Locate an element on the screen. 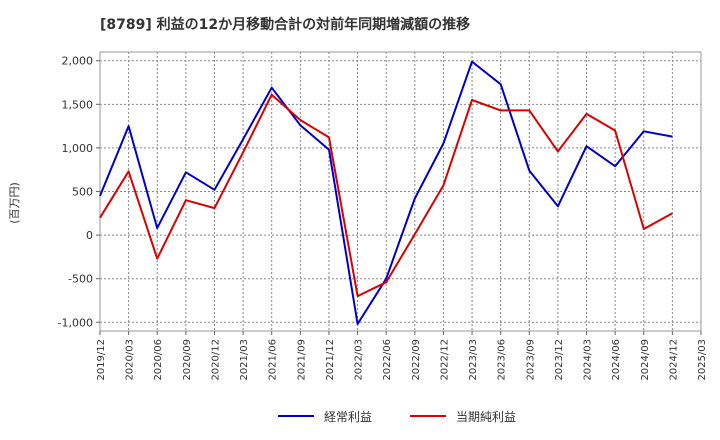 The height and width of the screenshot is (440, 720). legend-swatch-blue is located at coordinates (296, 416).